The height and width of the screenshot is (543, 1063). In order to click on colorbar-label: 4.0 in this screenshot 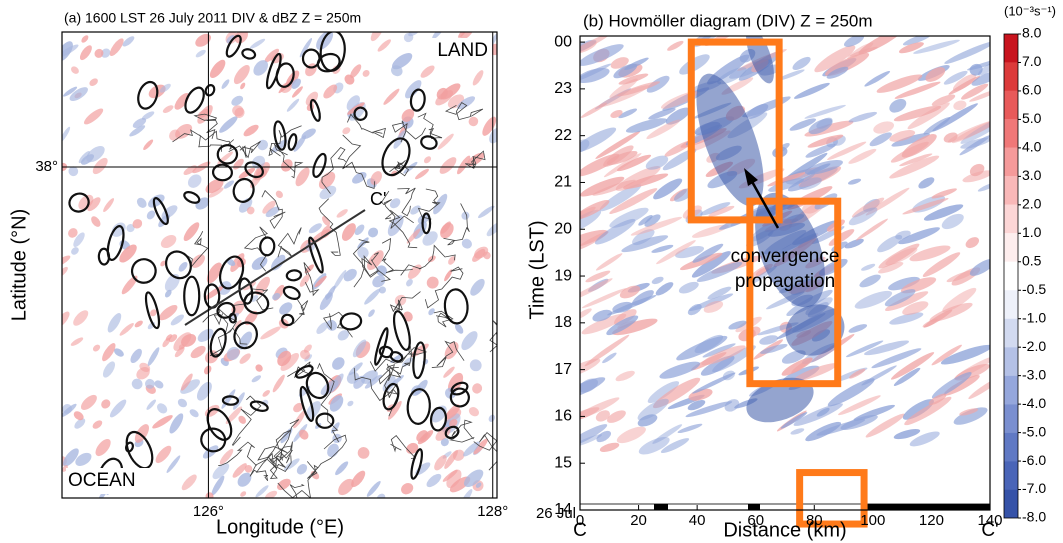, I will do `click(1032, 147)`.